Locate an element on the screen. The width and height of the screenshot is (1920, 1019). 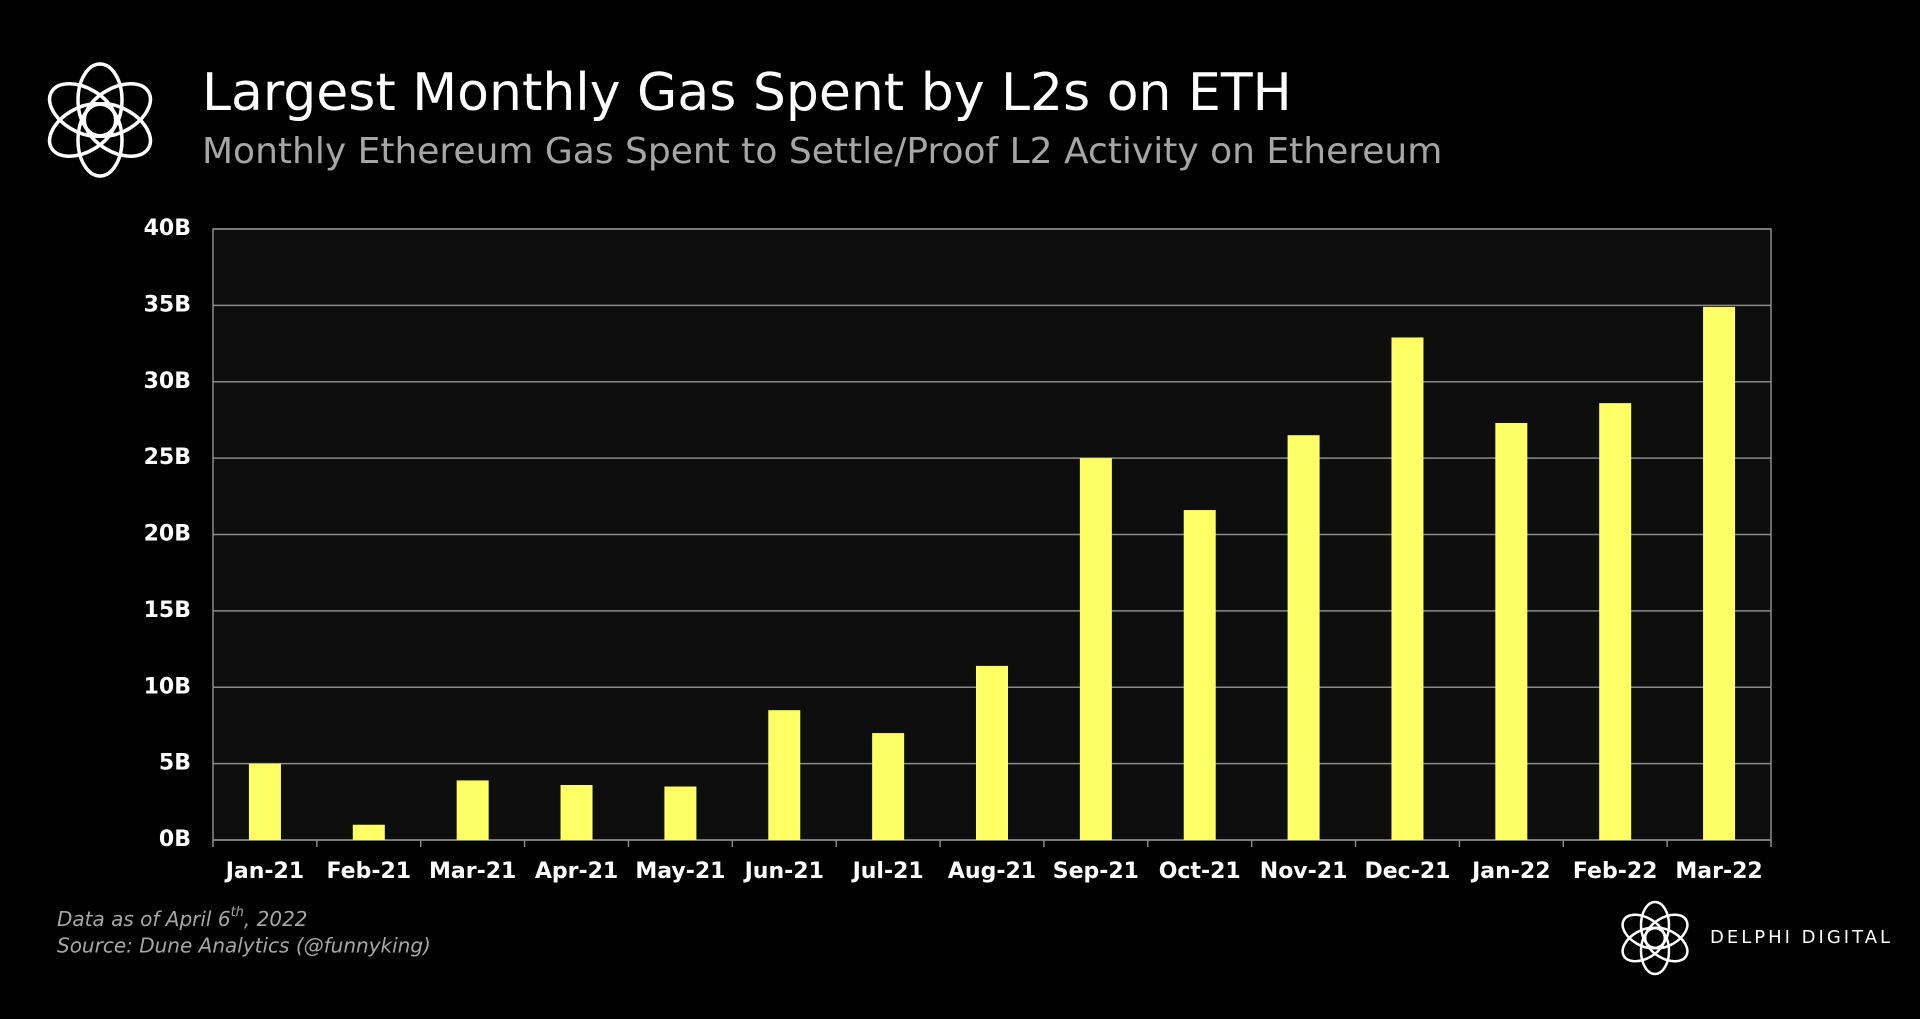
y-tick-label: 25B is located at coordinates (167, 457).